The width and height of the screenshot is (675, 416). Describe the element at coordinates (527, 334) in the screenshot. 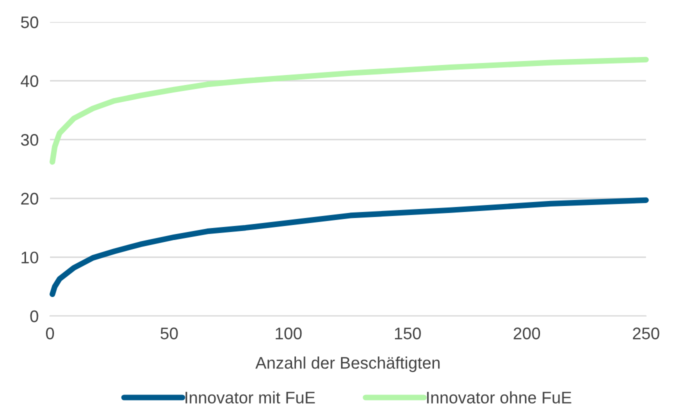

I see `x-tick-label: 200` at that location.